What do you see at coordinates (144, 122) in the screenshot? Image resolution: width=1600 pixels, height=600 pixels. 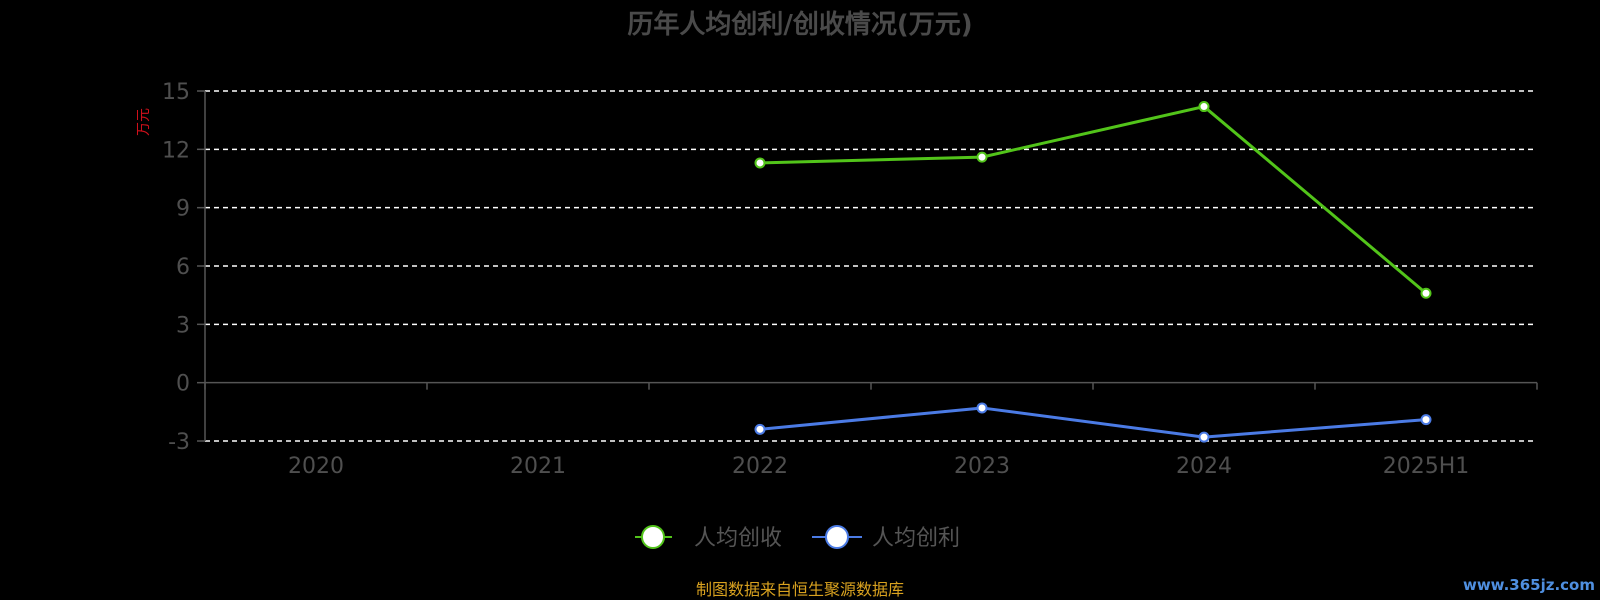 I see `y-axis-label: 万元` at bounding box center [144, 122].